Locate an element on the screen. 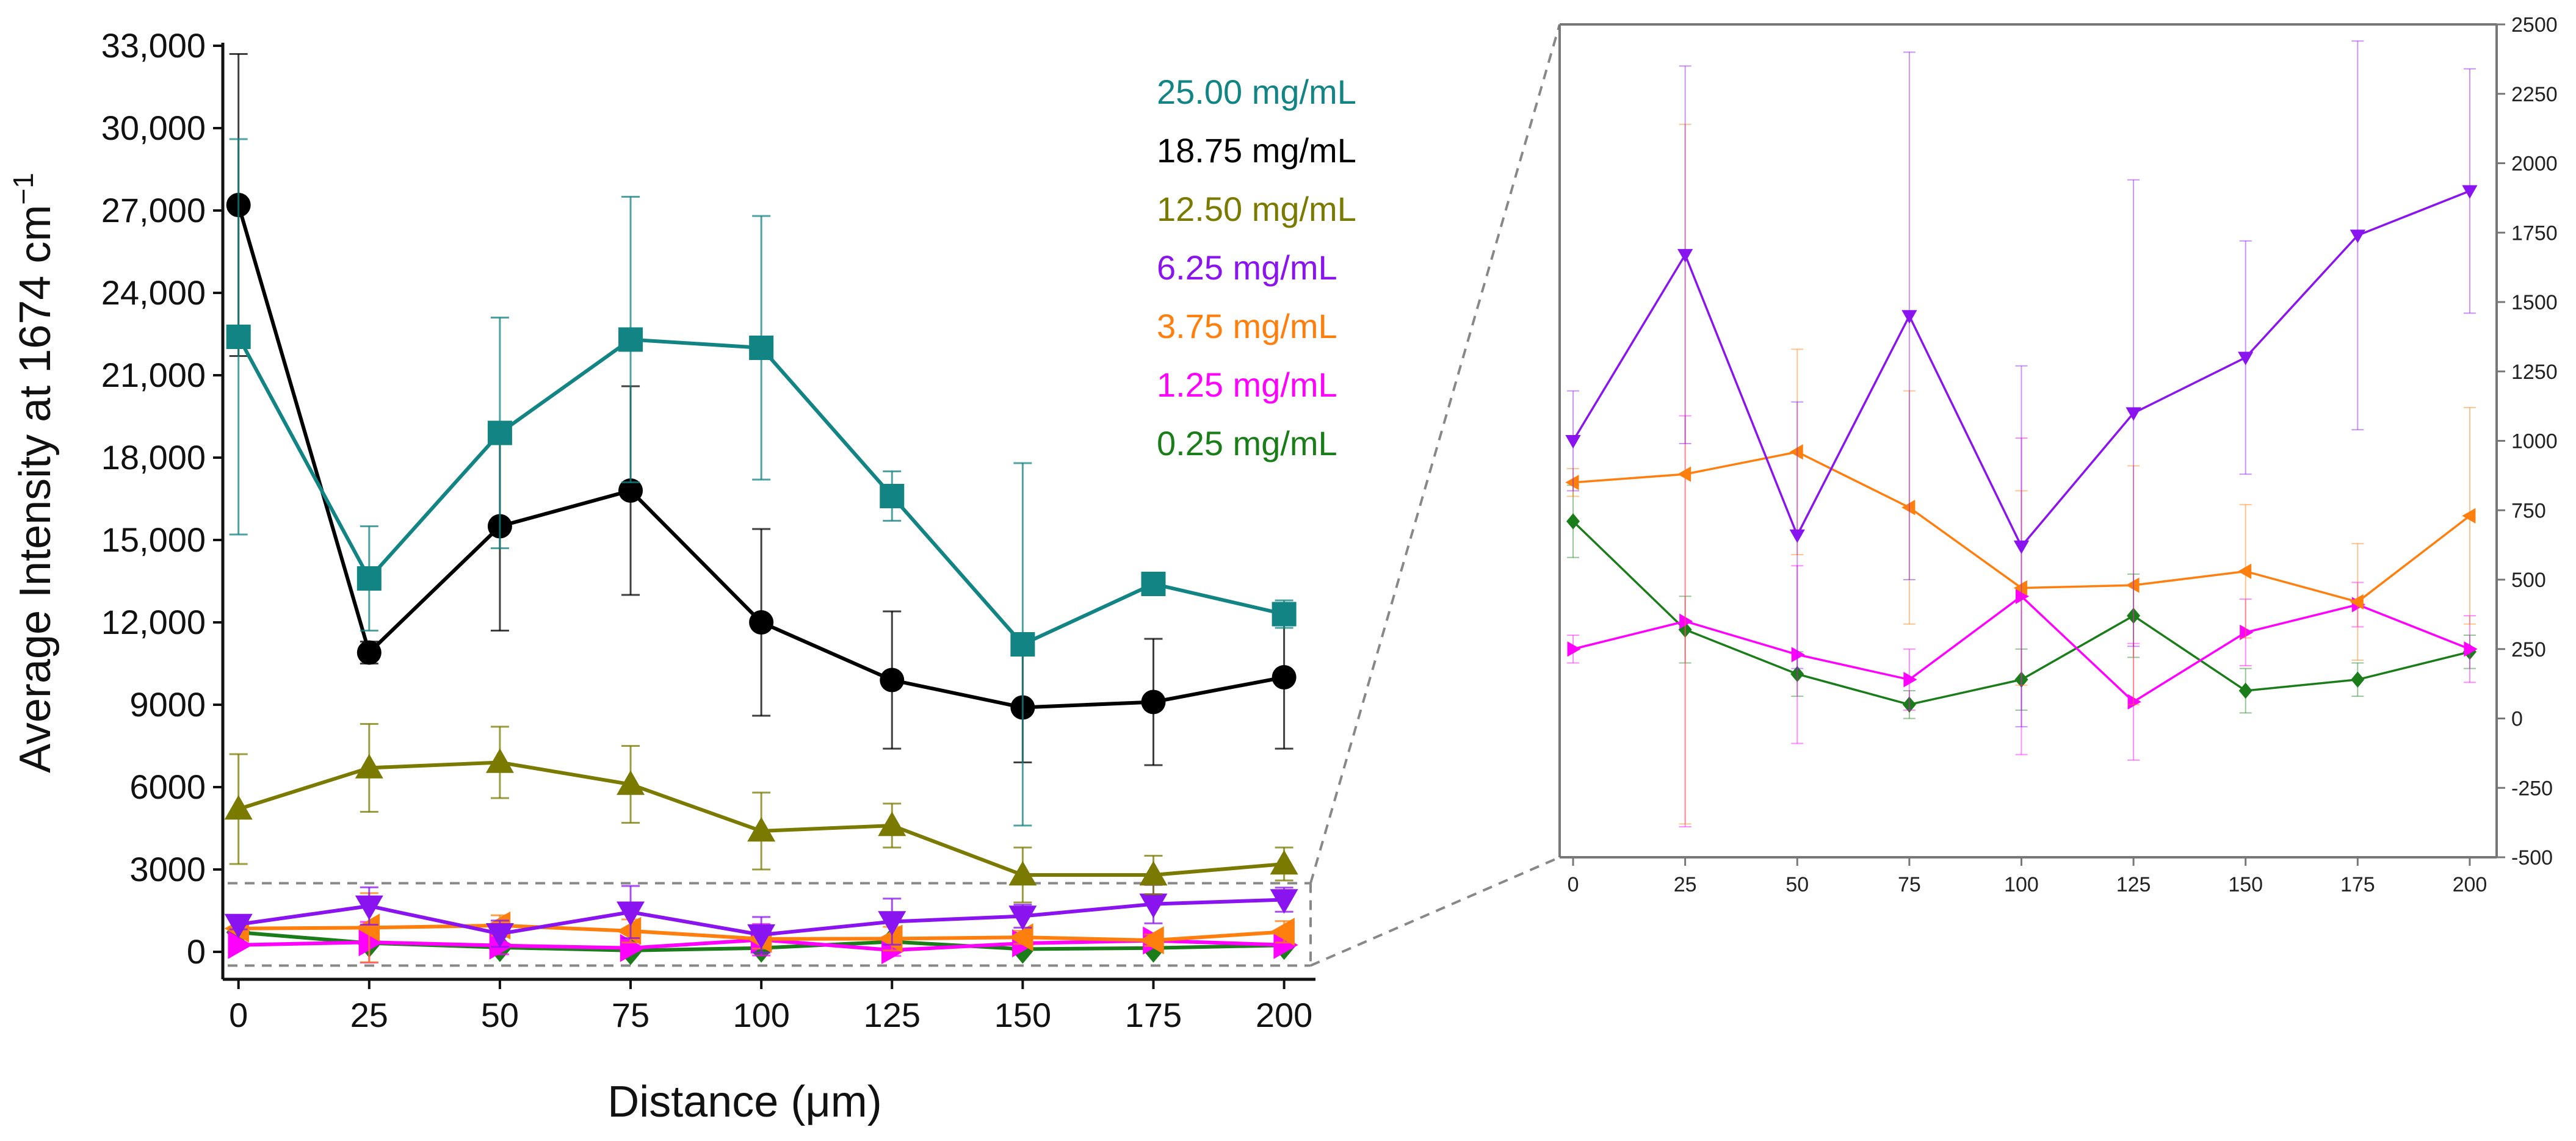  inset-y-tick-label: 1000 is located at coordinates (2534, 441).